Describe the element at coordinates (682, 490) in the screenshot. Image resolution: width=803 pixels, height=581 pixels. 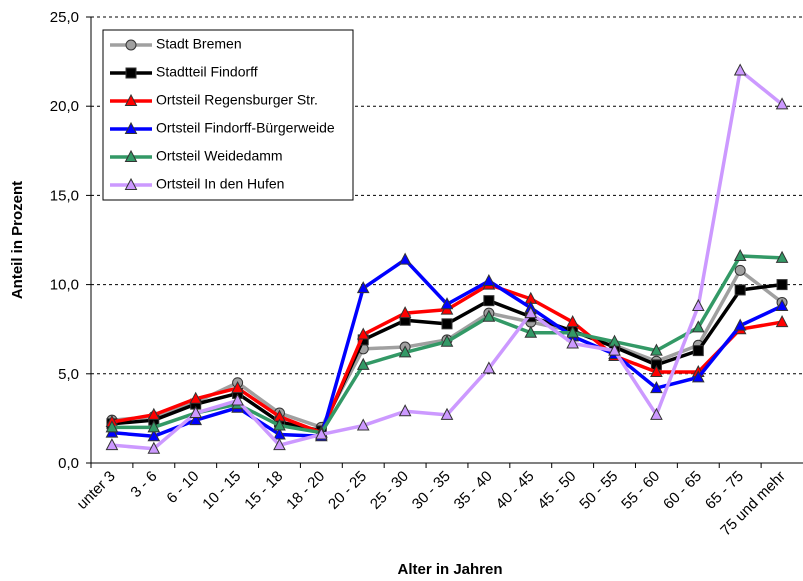
I see `x-tick-label: 60 - 65` at that location.